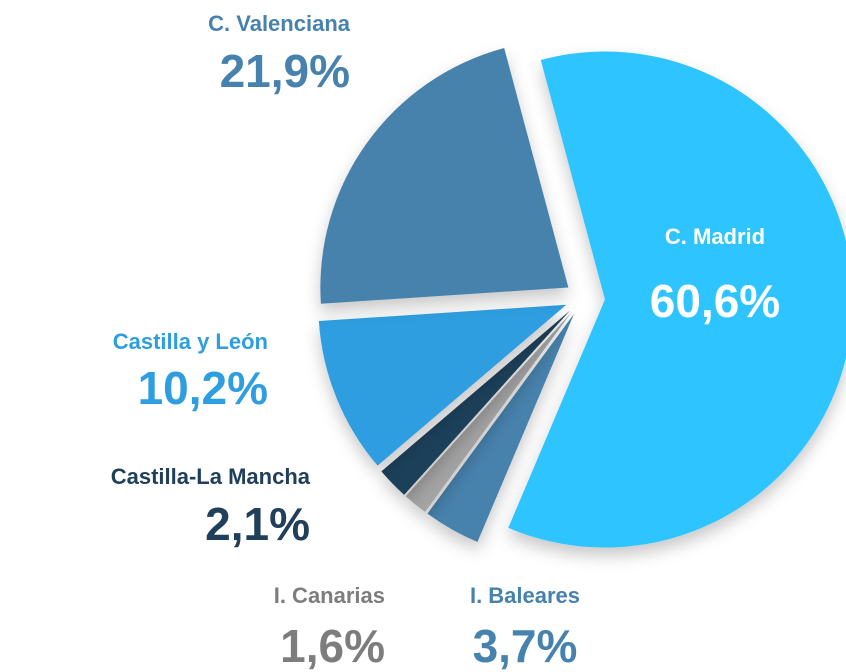 This screenshot has width=846, height=672. Describe the element at coordinates (190, 341) in the screenshot. I see `slice-label: Castilla y León` at that location.